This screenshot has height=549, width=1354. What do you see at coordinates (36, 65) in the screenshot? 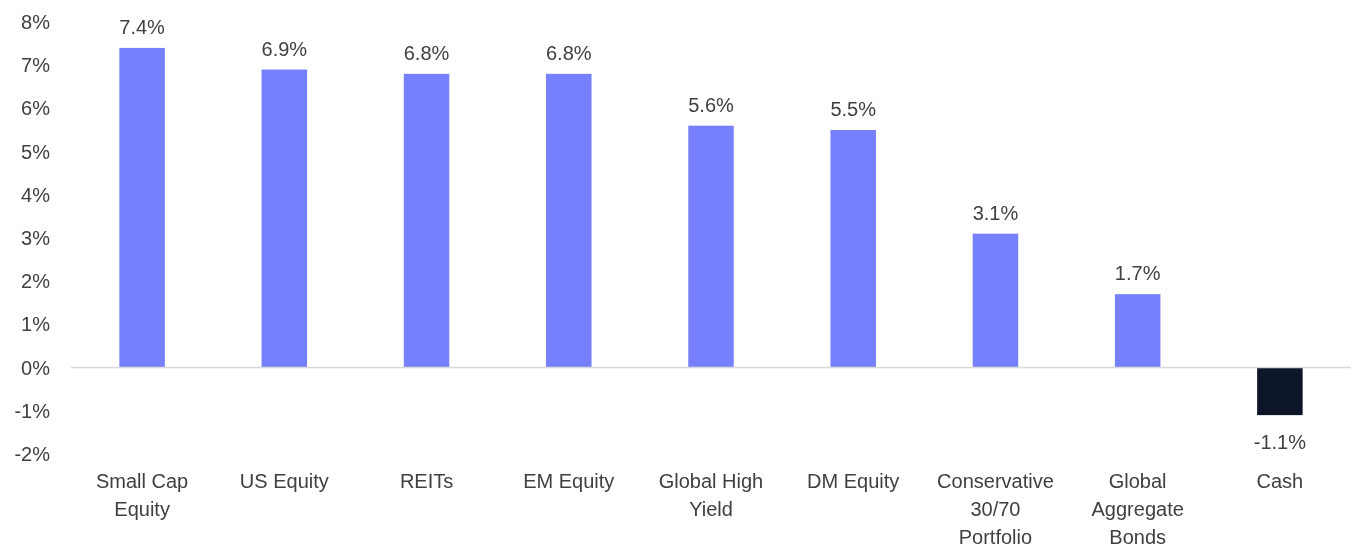
I see `y-tick-label: 7%` at bounding box center [36, 65].